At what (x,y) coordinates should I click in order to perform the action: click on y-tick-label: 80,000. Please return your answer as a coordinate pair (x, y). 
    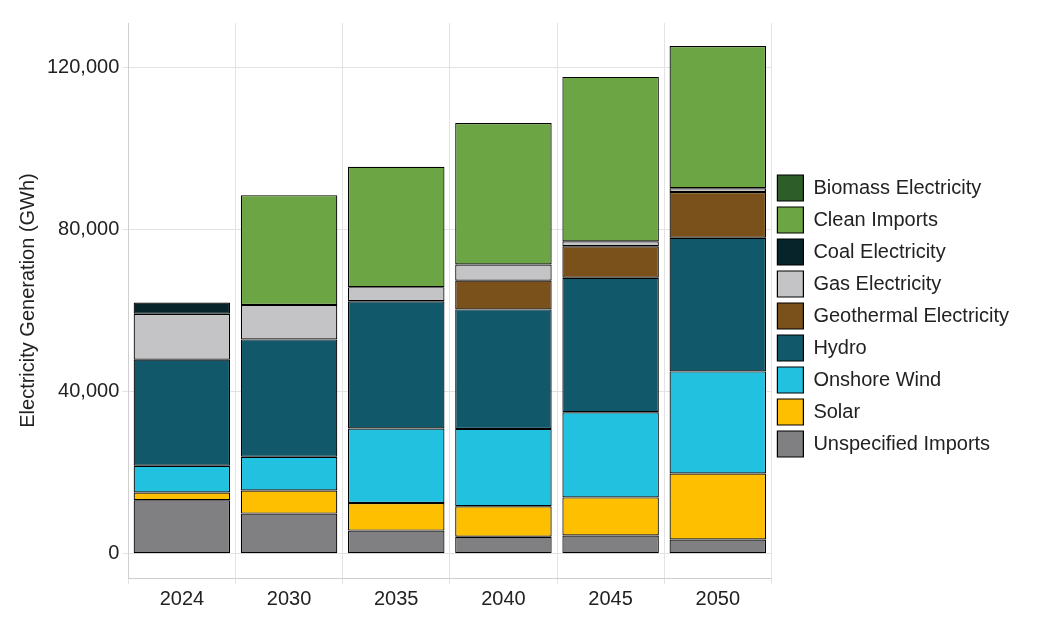
    Looking at the image, I should click on (89, 228).